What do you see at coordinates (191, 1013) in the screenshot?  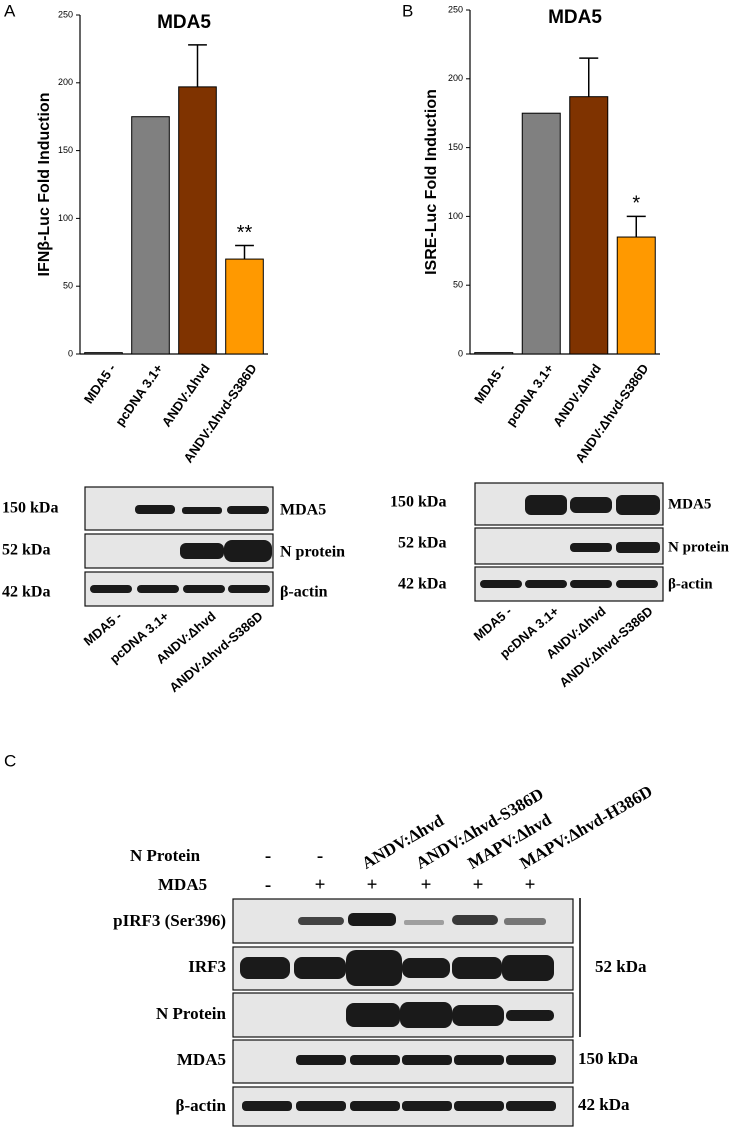 I see `blot-protein: N Protein` at bounding box center [191, 1013].